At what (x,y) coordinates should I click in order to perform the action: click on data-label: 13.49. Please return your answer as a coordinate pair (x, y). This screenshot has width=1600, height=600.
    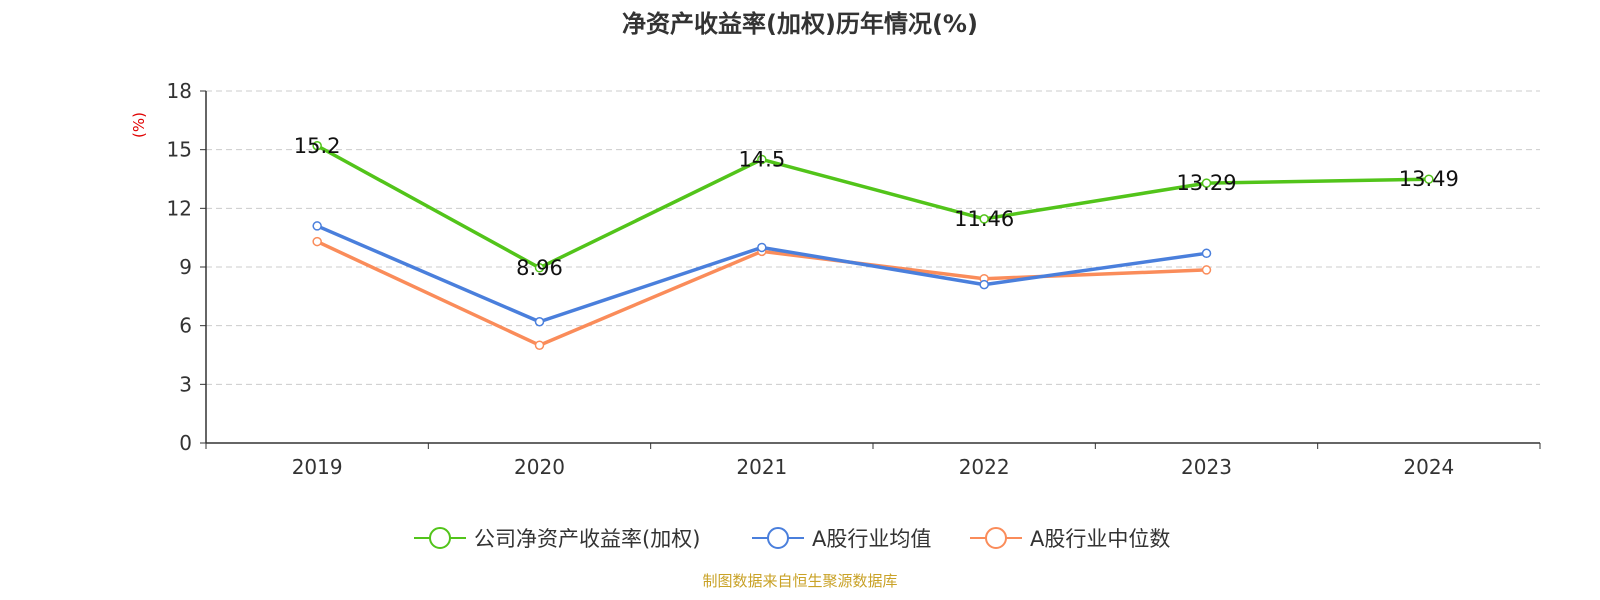
    Looking at the image, I should click on (1429, 179).